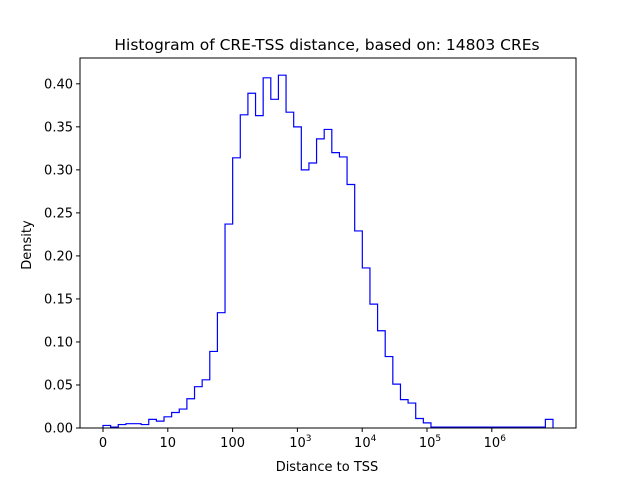  I want to click on x-axis: 0 10 100 10³ 10⁴ 10⁵ 10⁶, so click(302, 439).